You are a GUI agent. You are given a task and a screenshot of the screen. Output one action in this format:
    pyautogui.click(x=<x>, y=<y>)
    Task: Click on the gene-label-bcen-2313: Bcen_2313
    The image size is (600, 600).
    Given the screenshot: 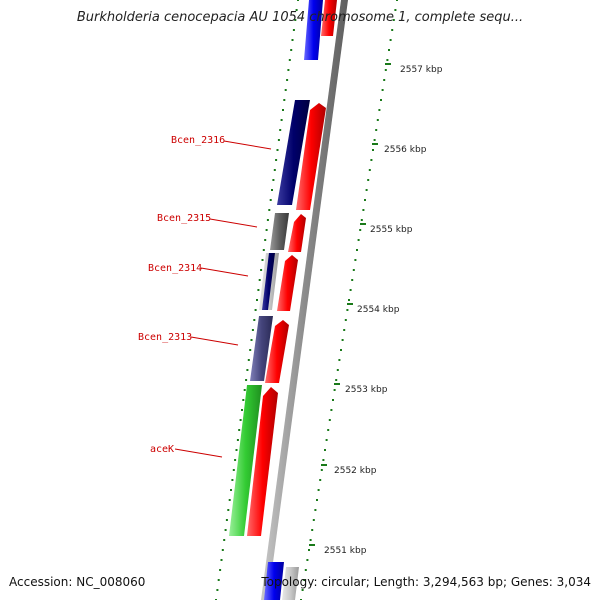 What is the action you would take?
    pyautogui.click(x=165, y=337)
    